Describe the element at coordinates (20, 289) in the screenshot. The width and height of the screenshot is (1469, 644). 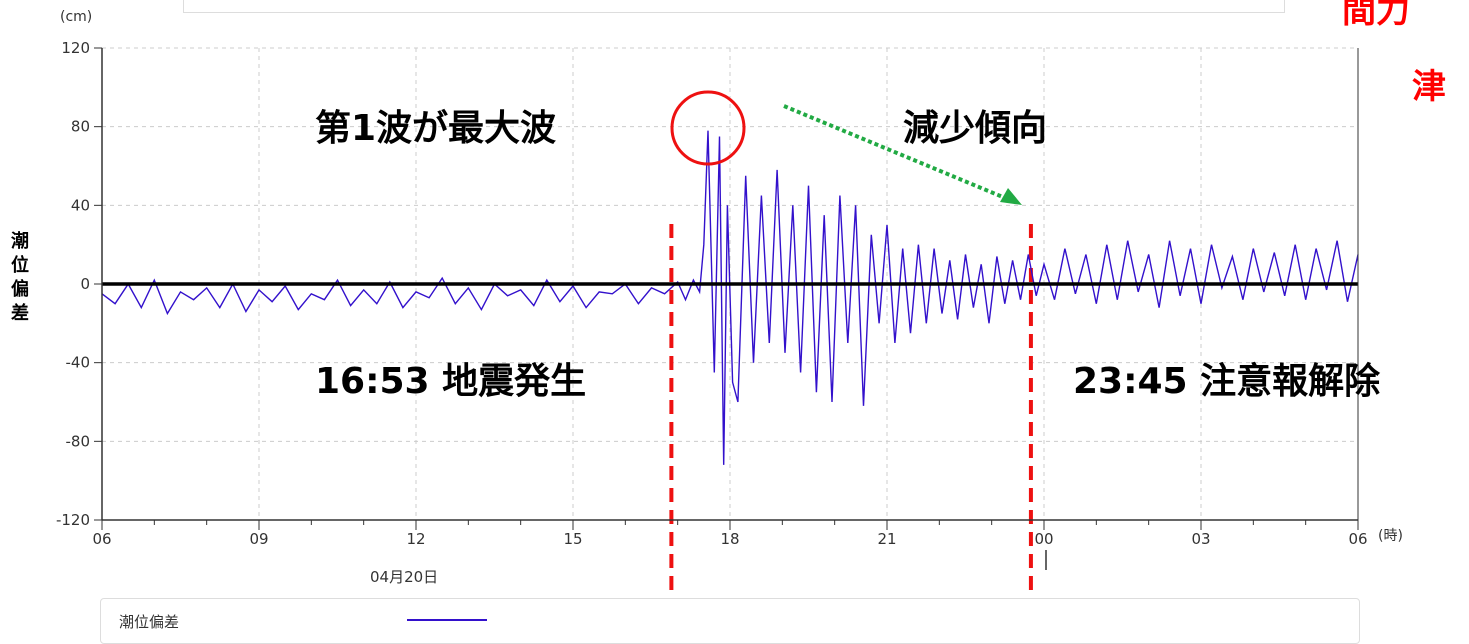
I see `y-axis-label-char: 偏` at that location.